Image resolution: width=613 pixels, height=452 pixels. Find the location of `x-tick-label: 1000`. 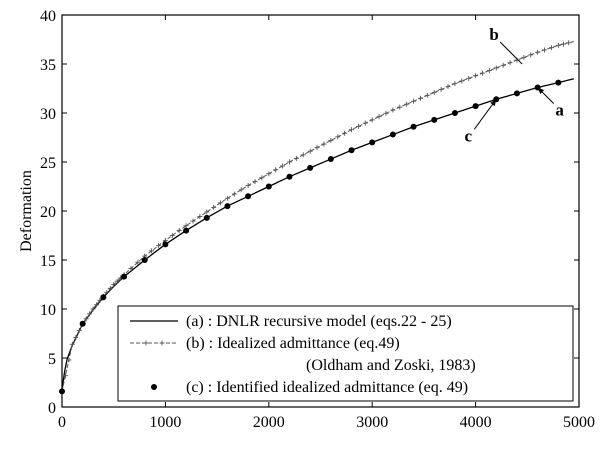

x-tick-label: 1000 is located at coordinates (165, 422).